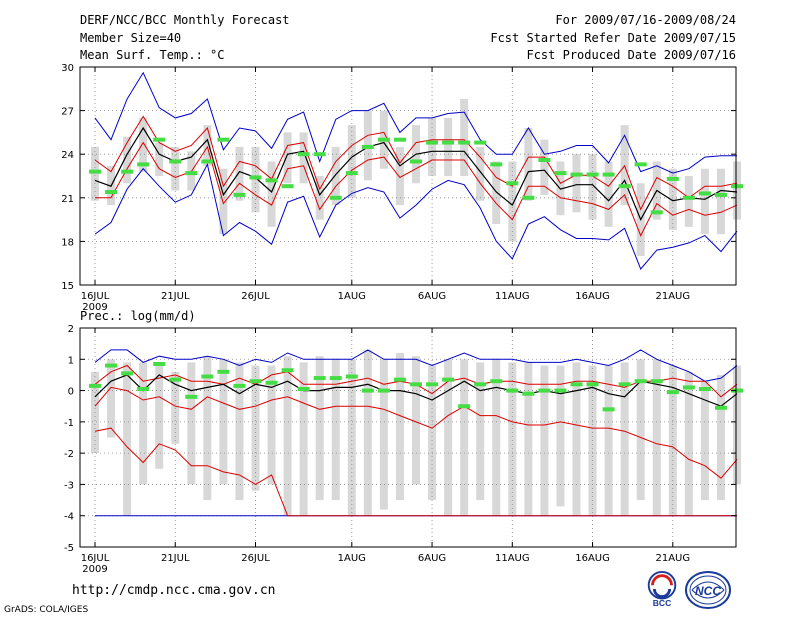  I want to click on y-tick-label: -1, so click(69, 423).